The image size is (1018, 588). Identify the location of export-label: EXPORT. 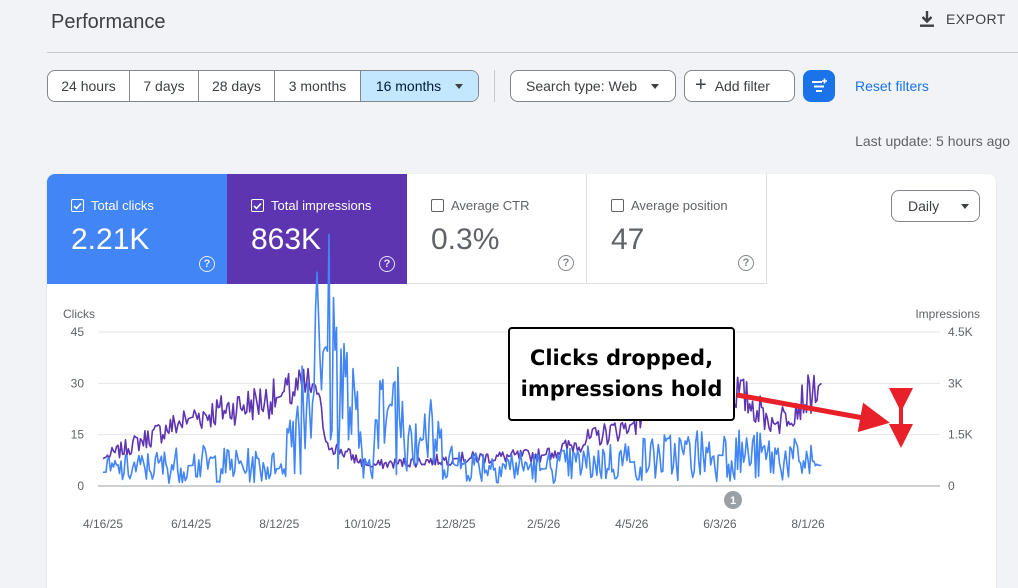
(976, 19).